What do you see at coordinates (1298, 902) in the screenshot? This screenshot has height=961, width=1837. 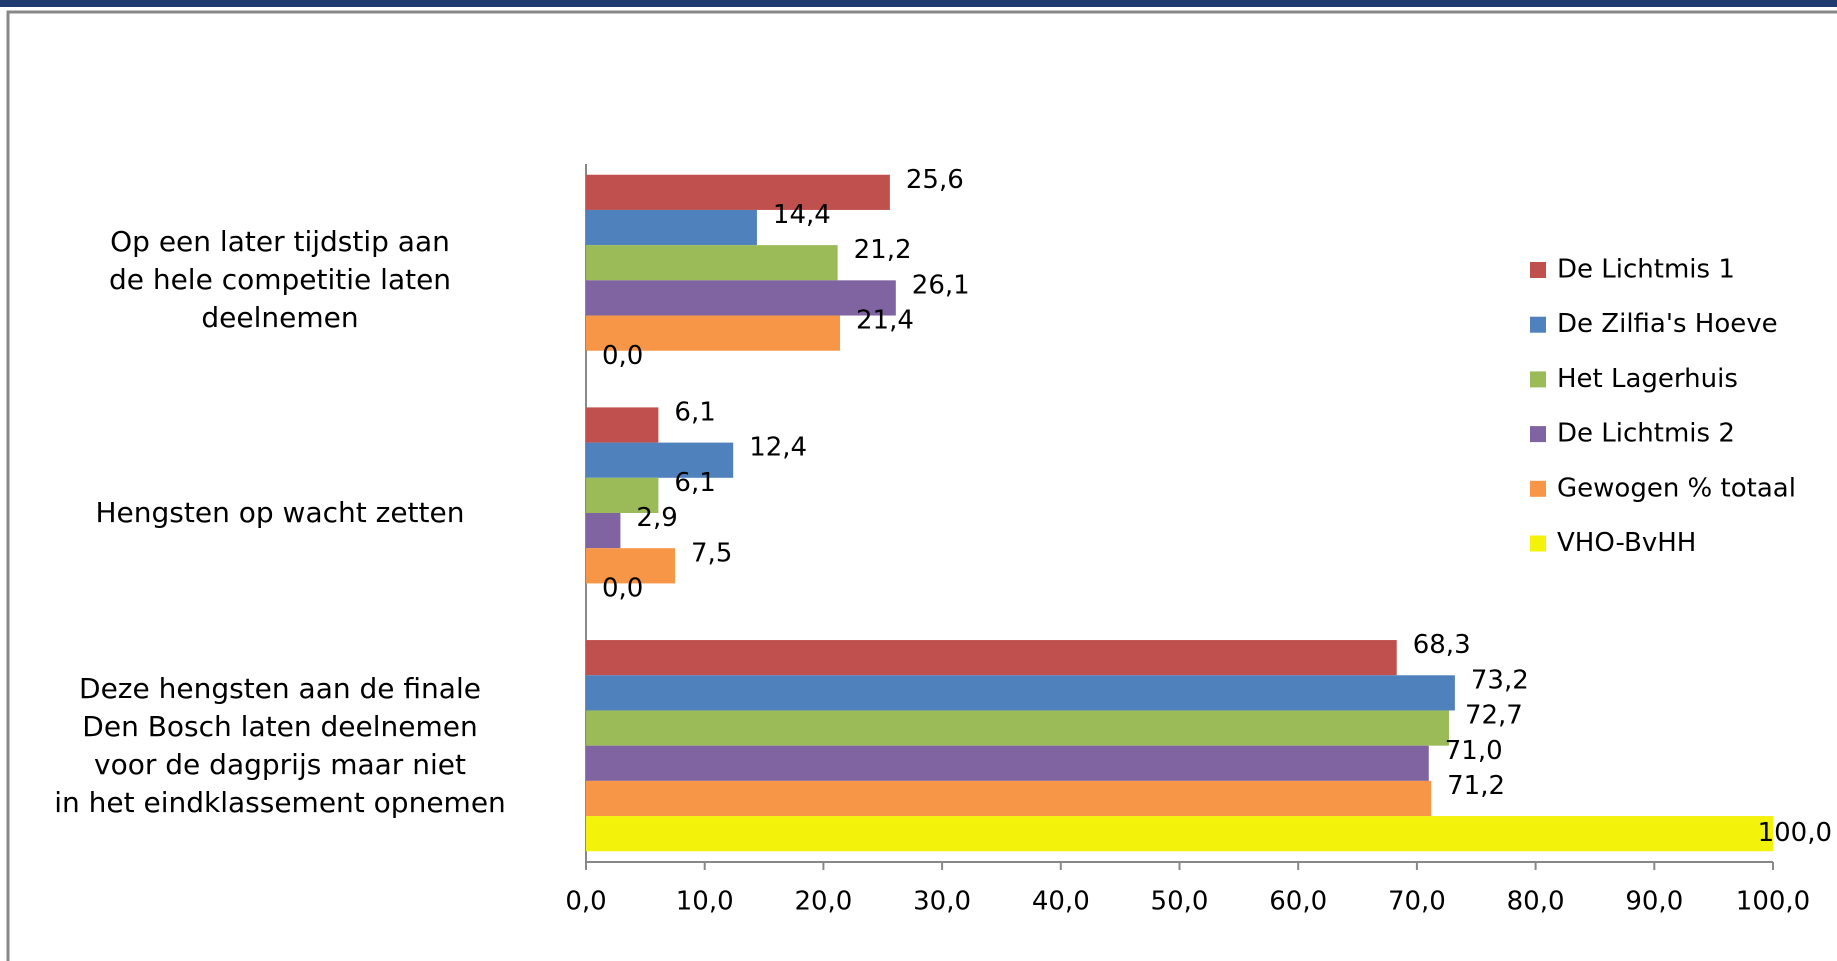 I see `x-tick-label: 60,0` at bounding box center [1298, 902].